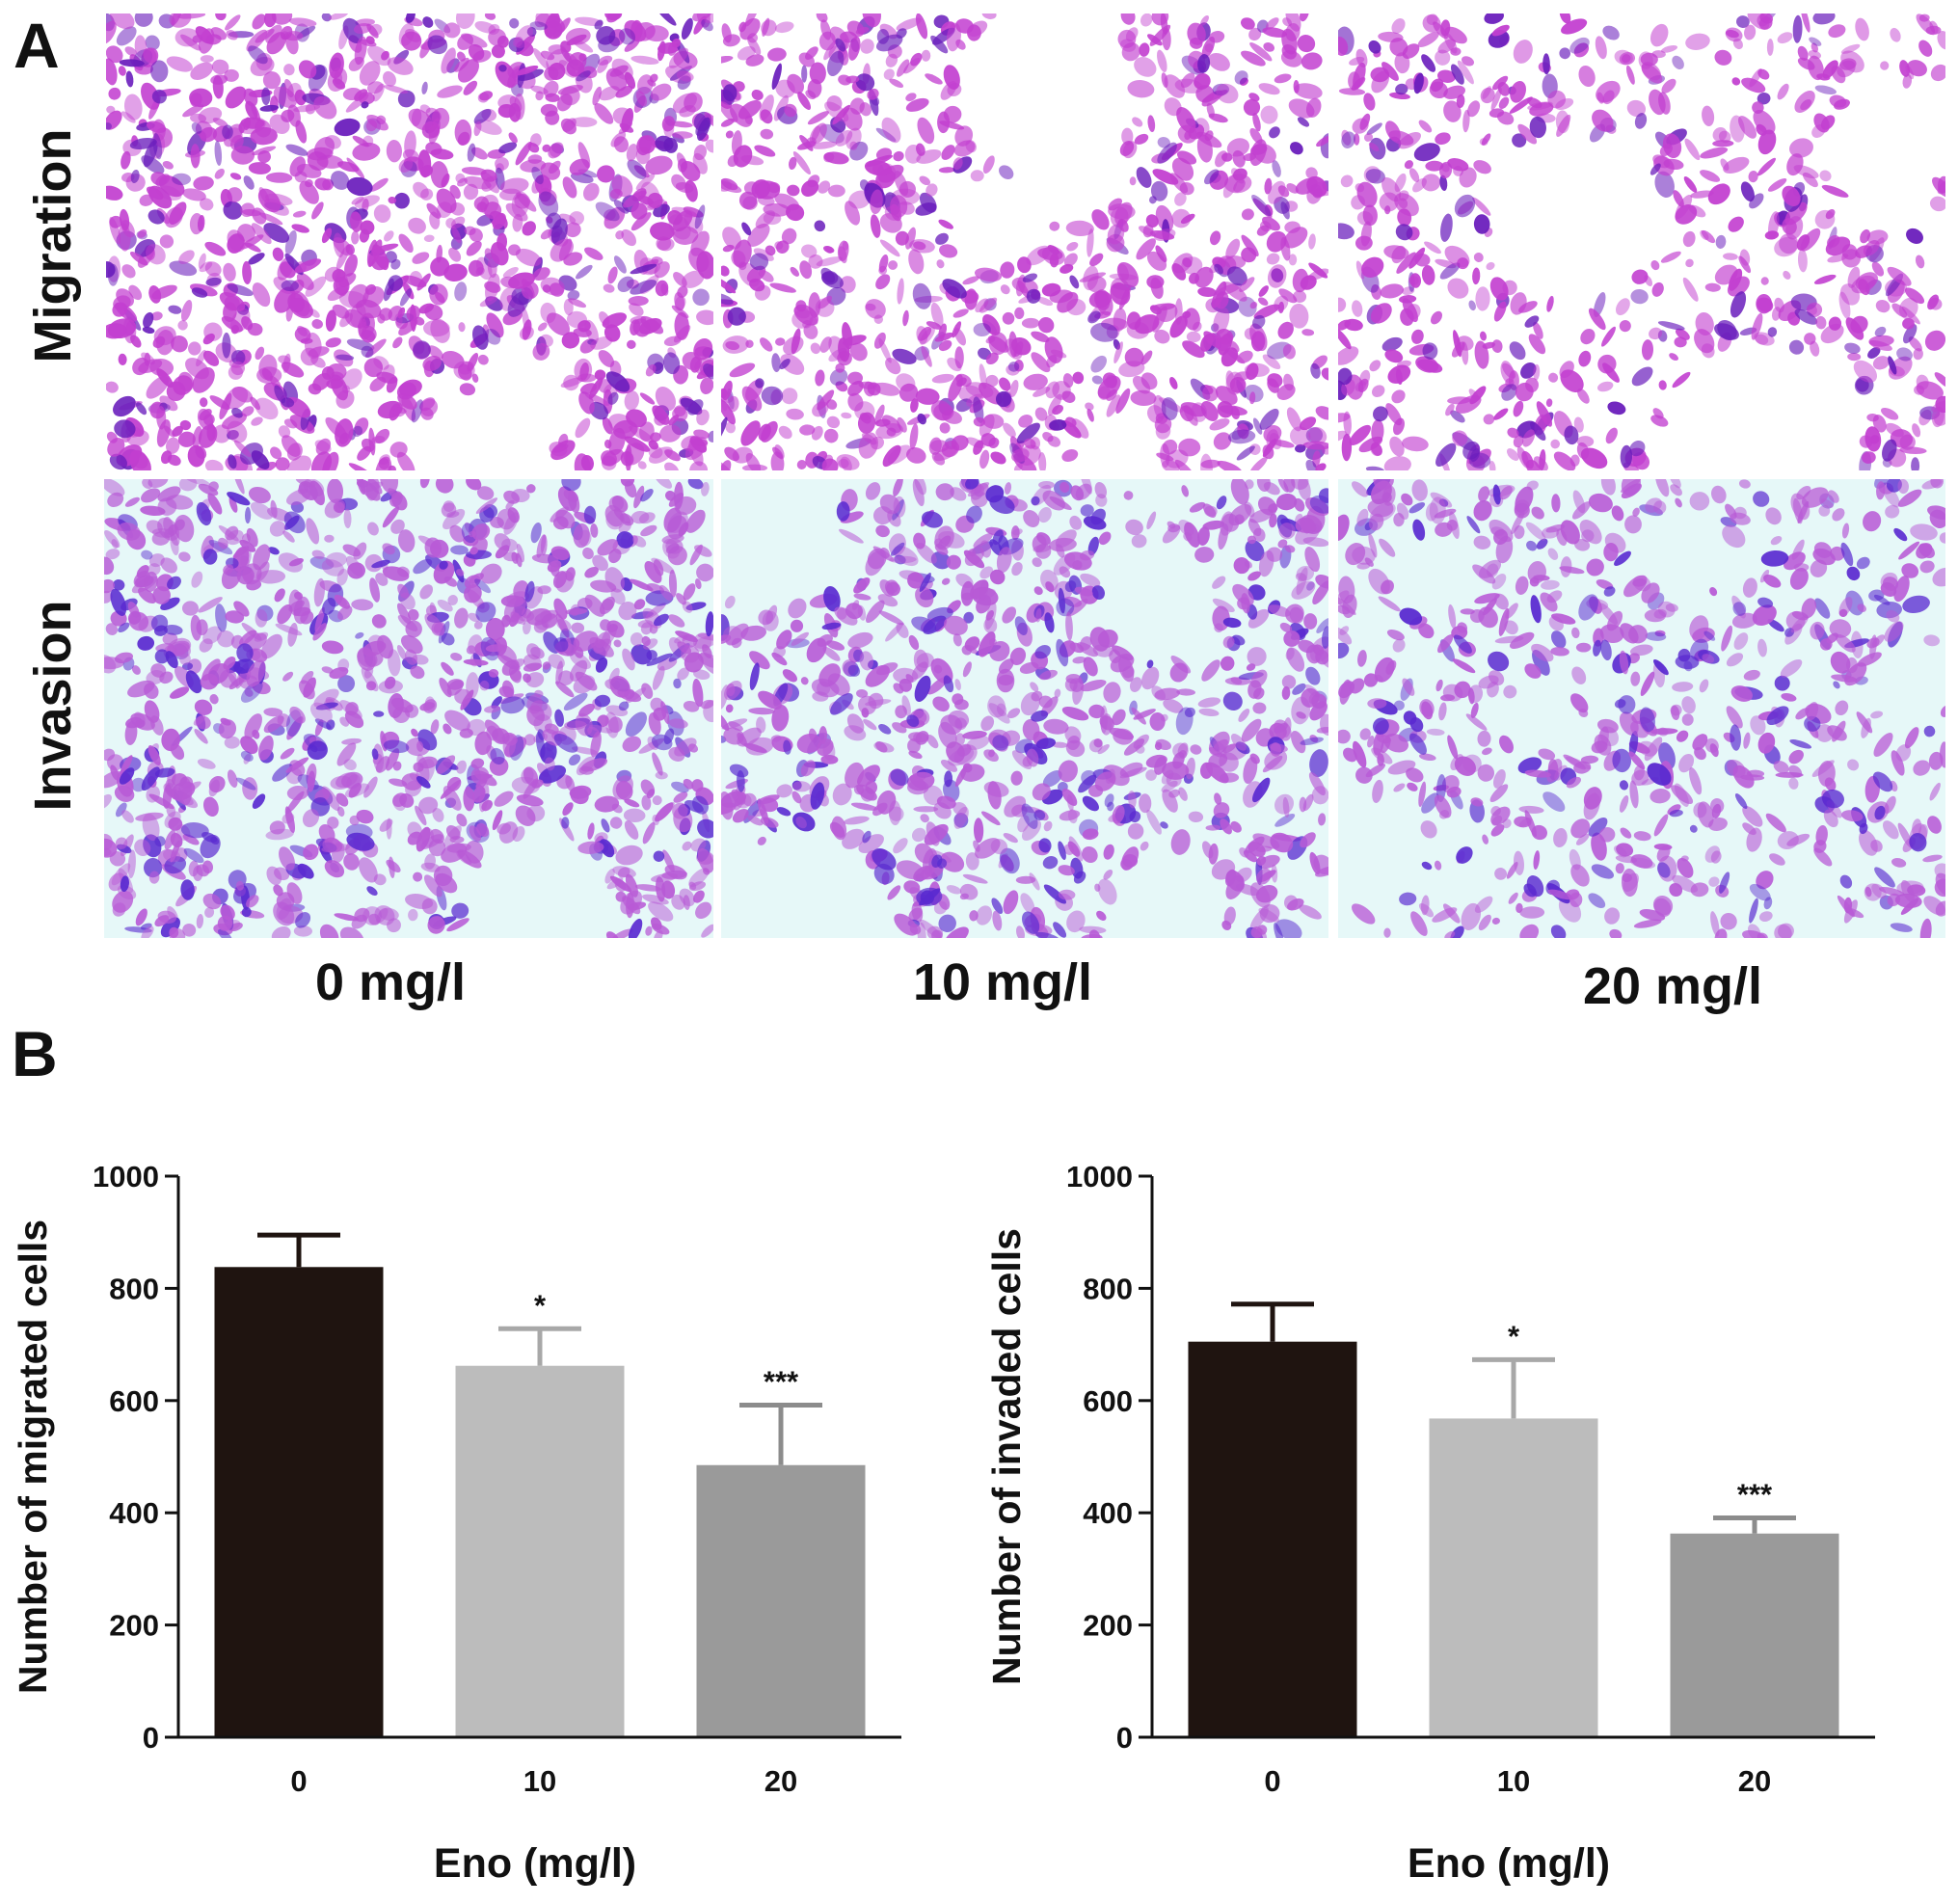 This screenshot has width=1958, height=1904. I want to click on panel-a-label: A, so click(36, 46).